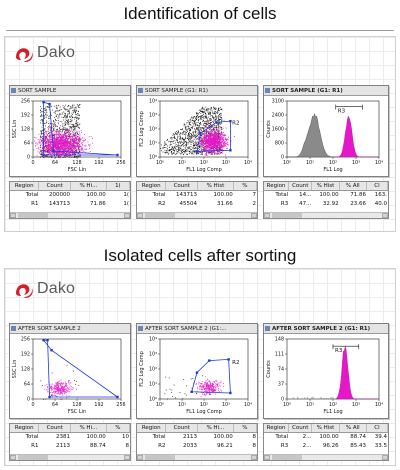 The image size is (400, 470). I want to click on table-row: R1 2113 88.74 8, so click(70, 446).